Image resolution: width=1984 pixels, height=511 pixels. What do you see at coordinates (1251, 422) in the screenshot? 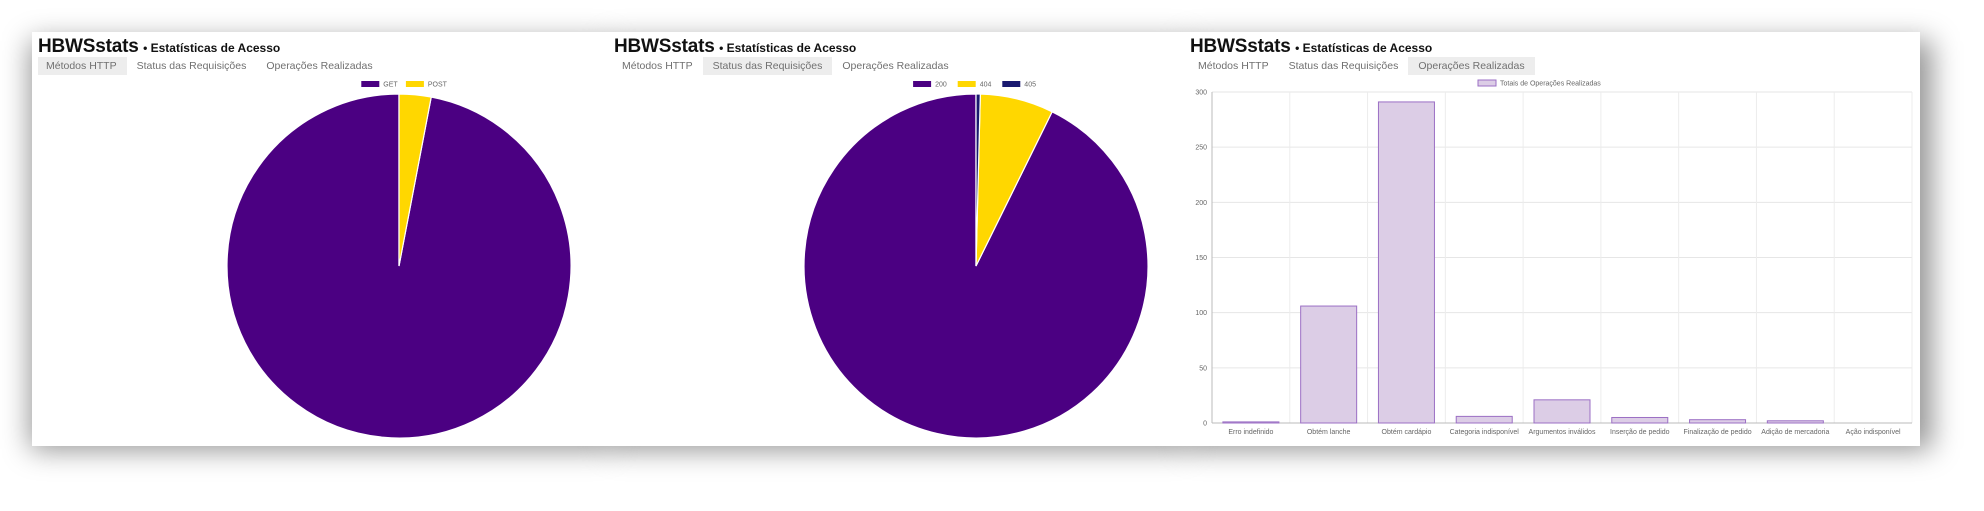
I see `bar-erro-indefinido` at bounding box center [1251, 422].